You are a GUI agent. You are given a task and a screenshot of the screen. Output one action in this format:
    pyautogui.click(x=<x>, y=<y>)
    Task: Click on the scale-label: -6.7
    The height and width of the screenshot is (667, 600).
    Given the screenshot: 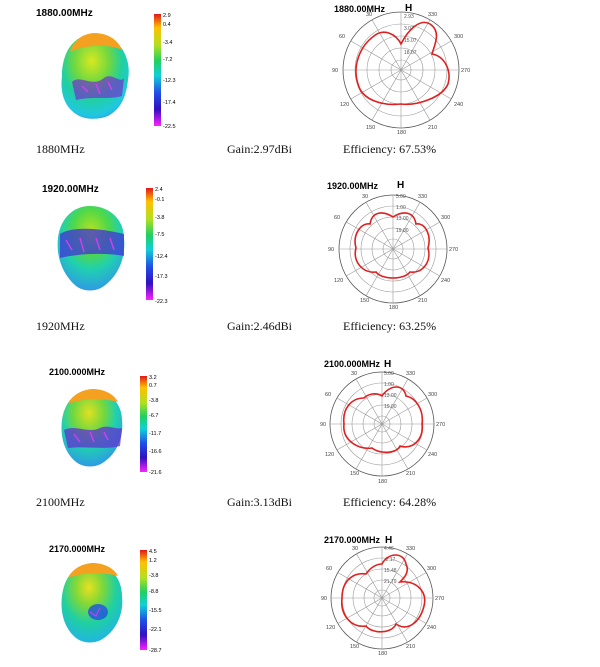 What is the action you would take?
    pyautogui.click(x=153, y=416)
    